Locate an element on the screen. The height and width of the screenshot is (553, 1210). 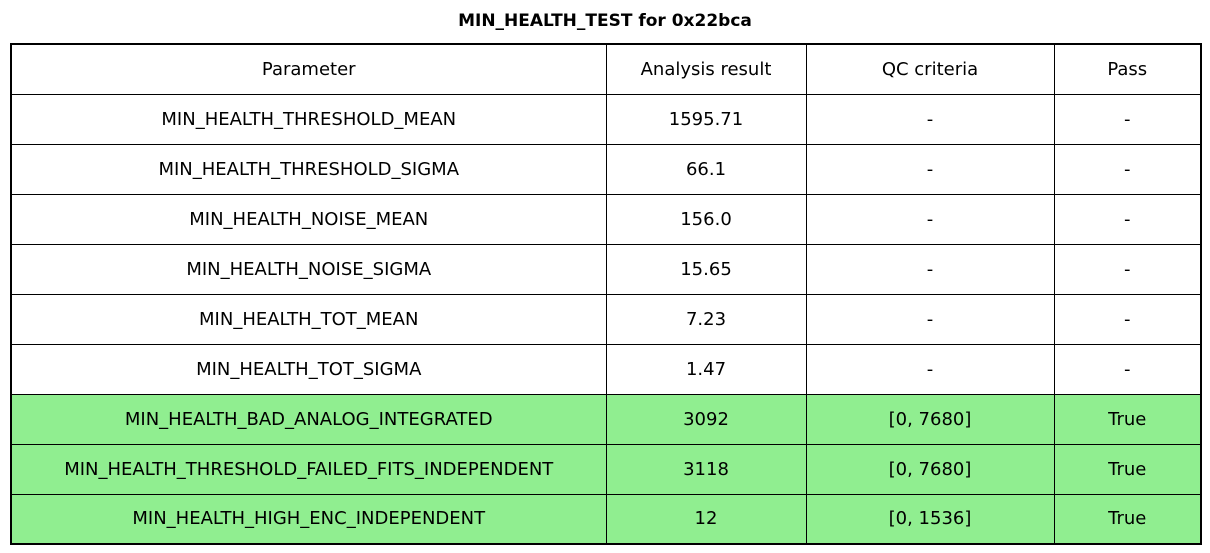
parameter-cell: MIN_HEALTH_THRESHOLD_MEAN is located at coordinates (308, 119).